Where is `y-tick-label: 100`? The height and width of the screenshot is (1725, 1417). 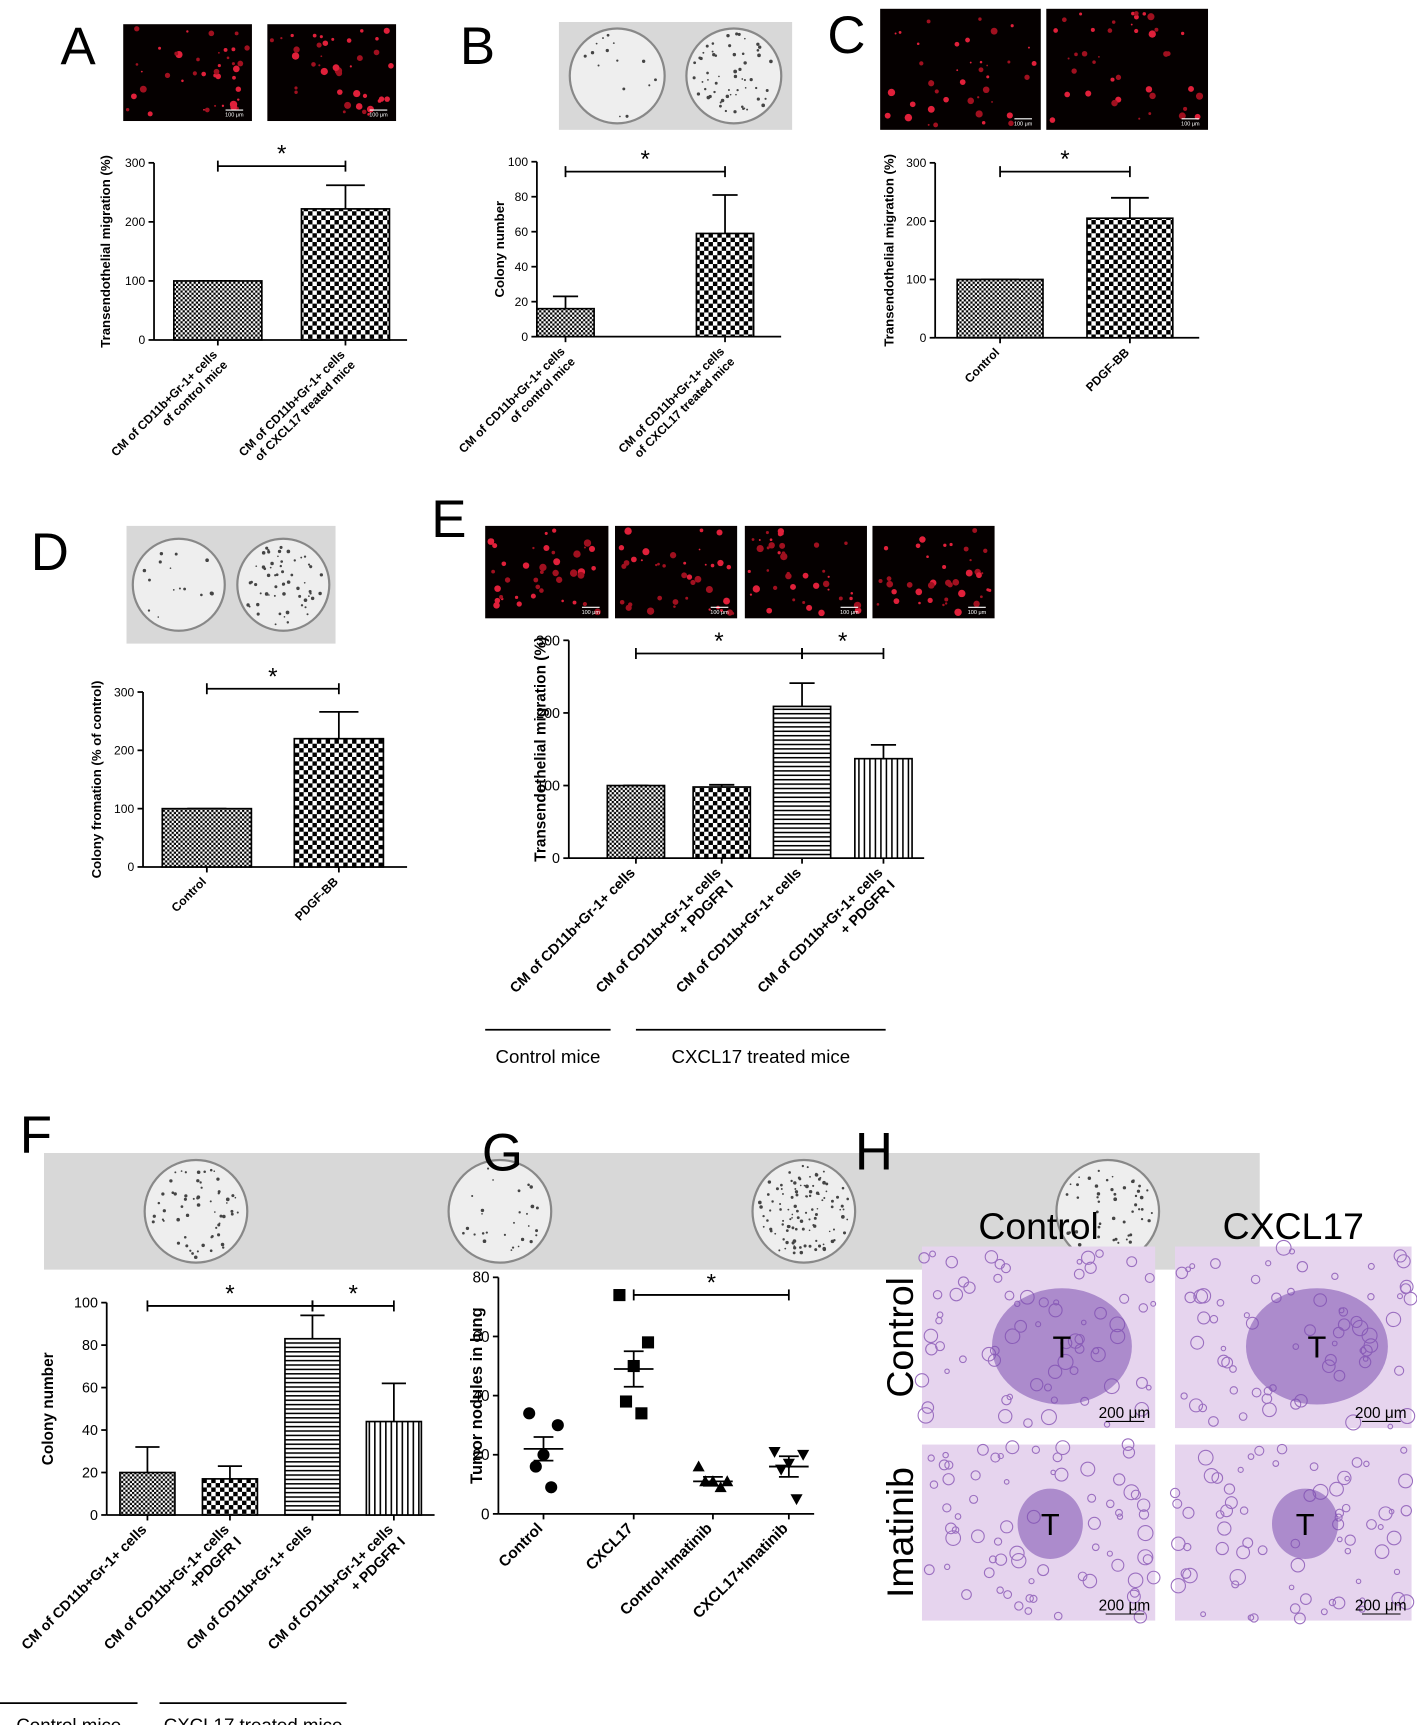 y-tick-label: 100 is located at coordinates (86, 1304).